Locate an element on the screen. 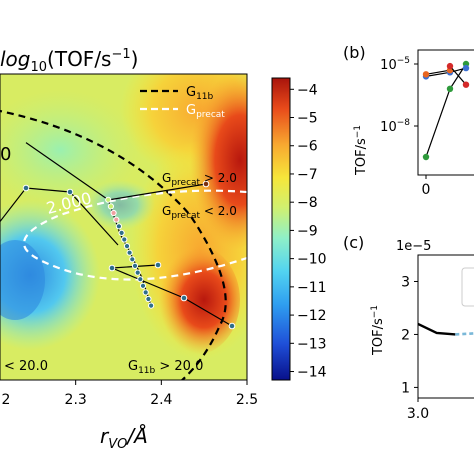  panel-b: (b) TOF/s−1 10⁻⁵ 10⁻⁸ 0 is located at coordinates (408, 120).